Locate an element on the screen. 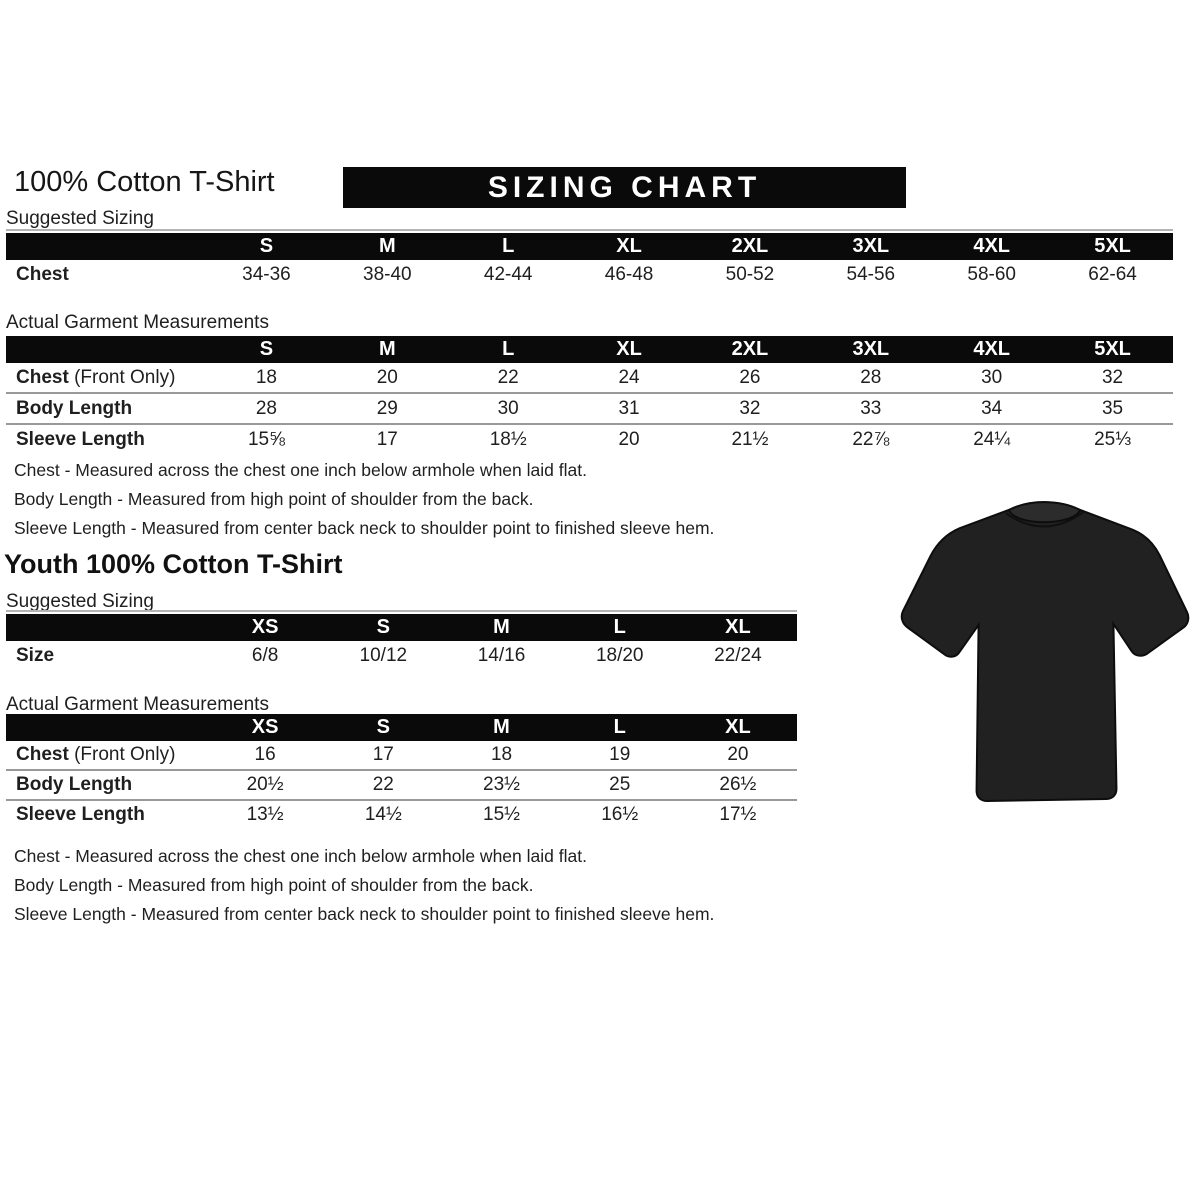 The height and width of the screenshot is (1200, 1200). black-tshirt-image is located at coordinates (1044, 646).